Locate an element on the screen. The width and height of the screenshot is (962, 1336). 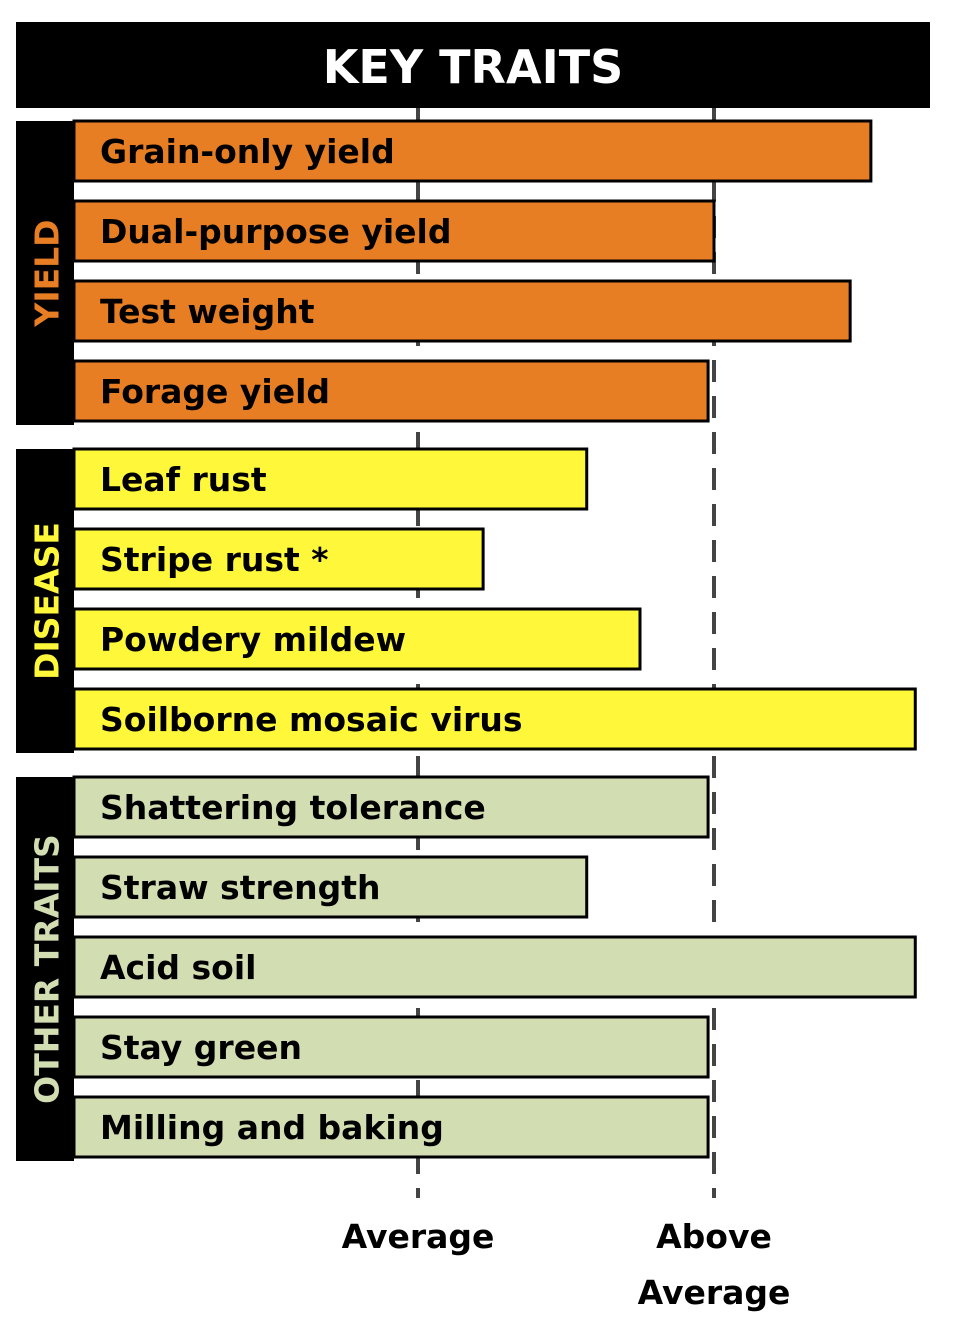
bar-label: Leaf rust is located at coordinates (183, 479).